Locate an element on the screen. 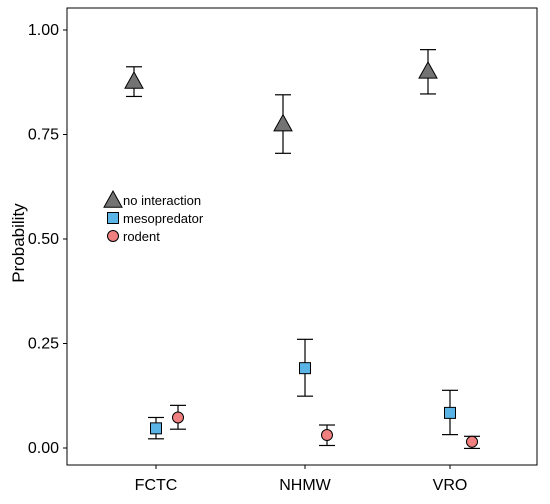 This screenshot has height=504, width=550. y-tick-label: 0.25 is located at coordinates (43, 344).